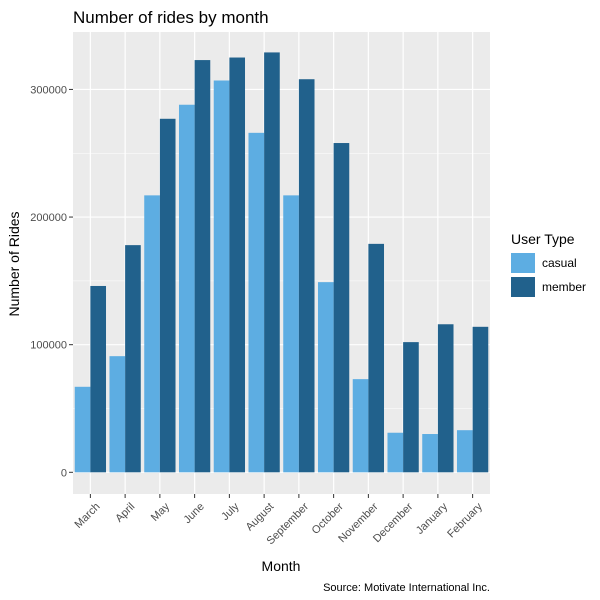 This screenshot has width=600, height=600. What do you see at coordinates (171, 17) in the screenshot?
I see `chart-title: Number of rides by month` at bounding box center [171, 17].